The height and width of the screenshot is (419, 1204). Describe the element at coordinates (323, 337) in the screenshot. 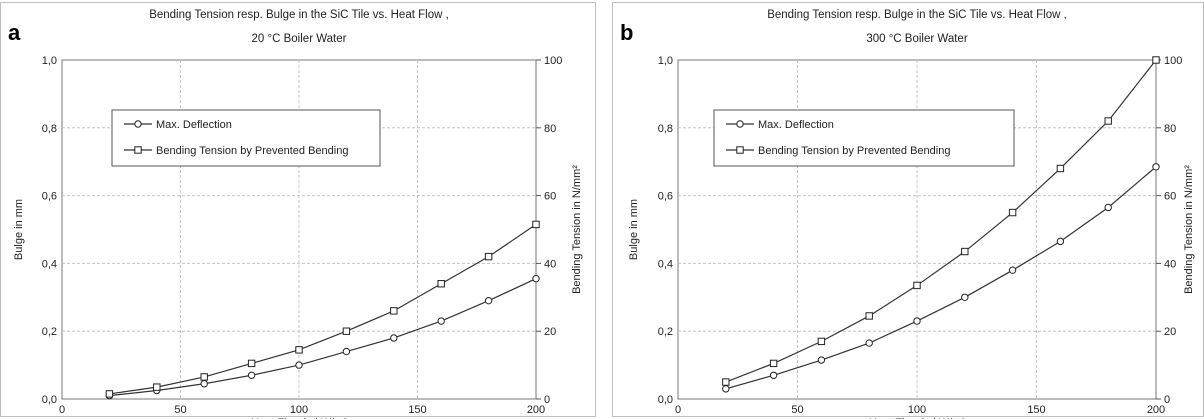

I see `series-line-max-deflection` at that location.